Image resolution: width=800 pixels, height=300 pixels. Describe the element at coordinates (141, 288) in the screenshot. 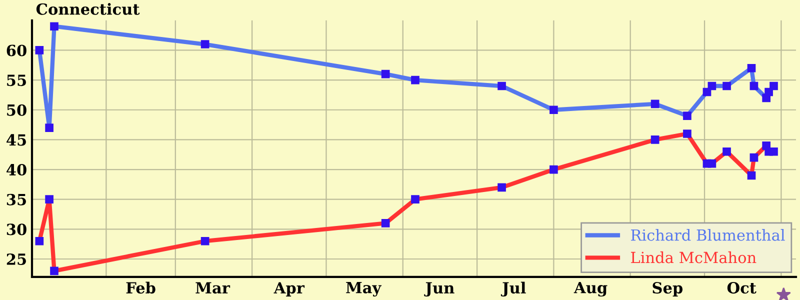

I see `x-tick-label: Feb` at that location.